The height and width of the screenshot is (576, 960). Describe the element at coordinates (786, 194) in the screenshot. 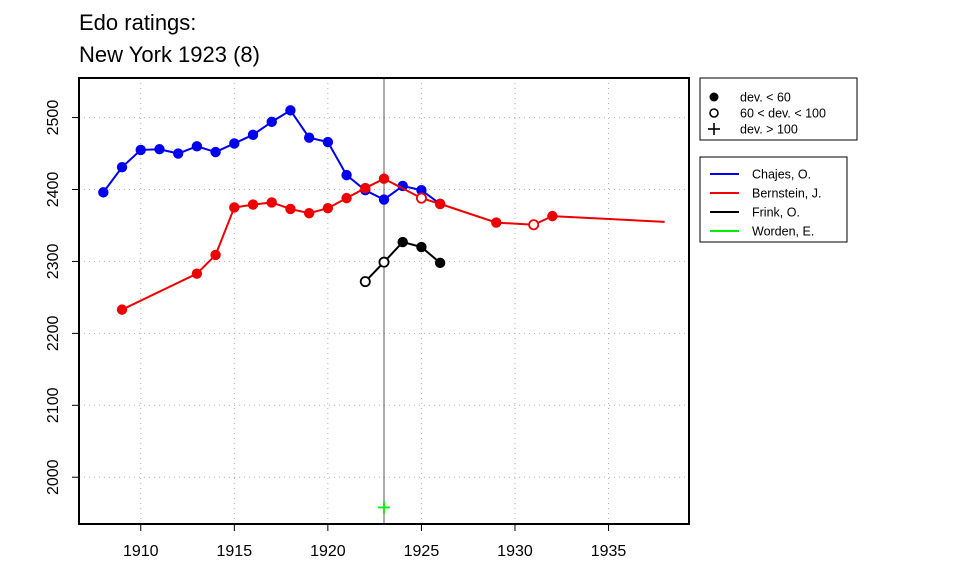

I see `series-legend-label: Bernstein, J.` at that location.